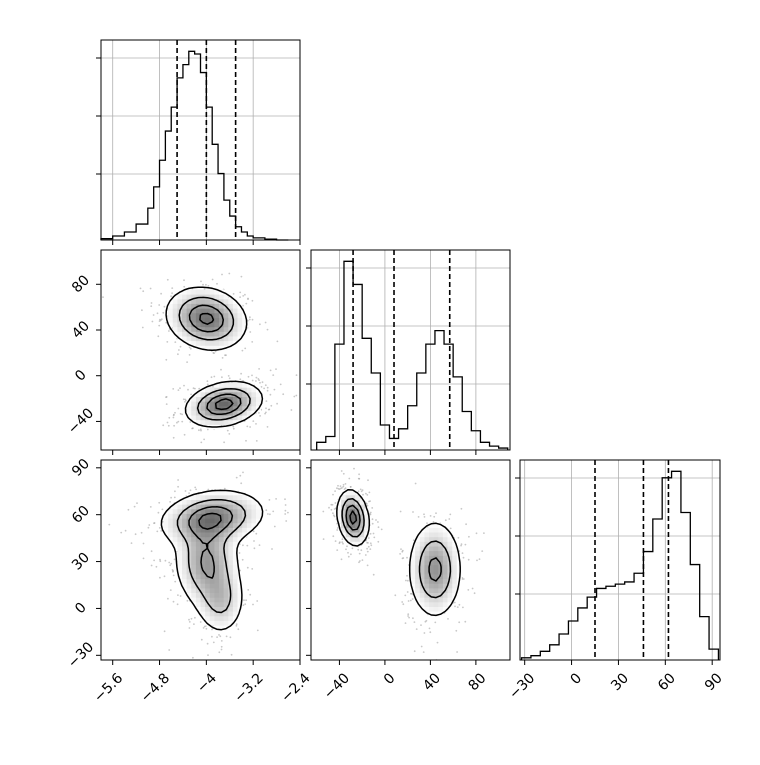 The image size is (760, 765). I want to click on density-contour, so click(211, 556).